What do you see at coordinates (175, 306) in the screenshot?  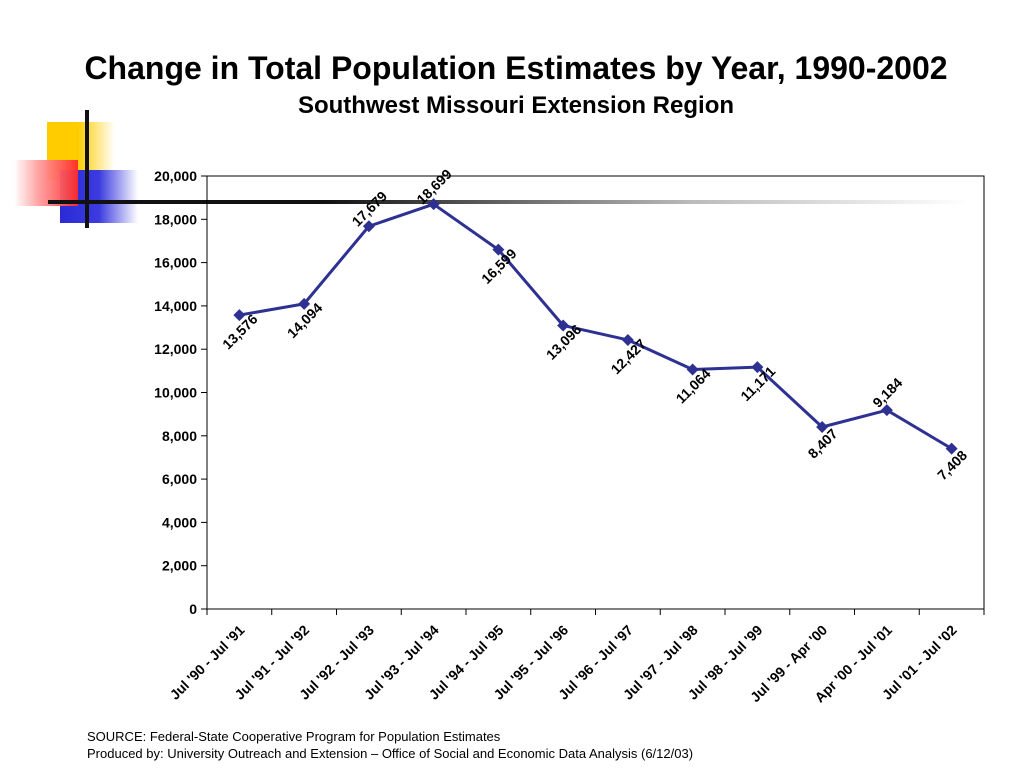 I see `y-tick-label: 14,000` at bounding box center [175, 306].